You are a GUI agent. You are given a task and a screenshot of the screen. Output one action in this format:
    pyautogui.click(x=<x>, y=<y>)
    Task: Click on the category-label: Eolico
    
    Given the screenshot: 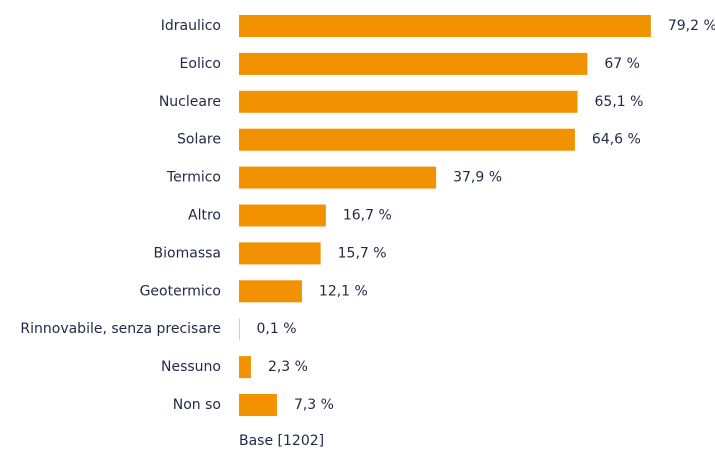 What is the action you would take?
    pyautogui.click(x=200, y=64)
    